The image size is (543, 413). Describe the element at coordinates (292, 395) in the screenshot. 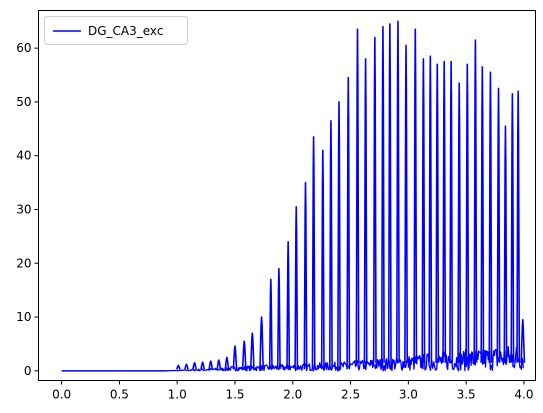

I see `x-tick-label: 2.0` at that location.